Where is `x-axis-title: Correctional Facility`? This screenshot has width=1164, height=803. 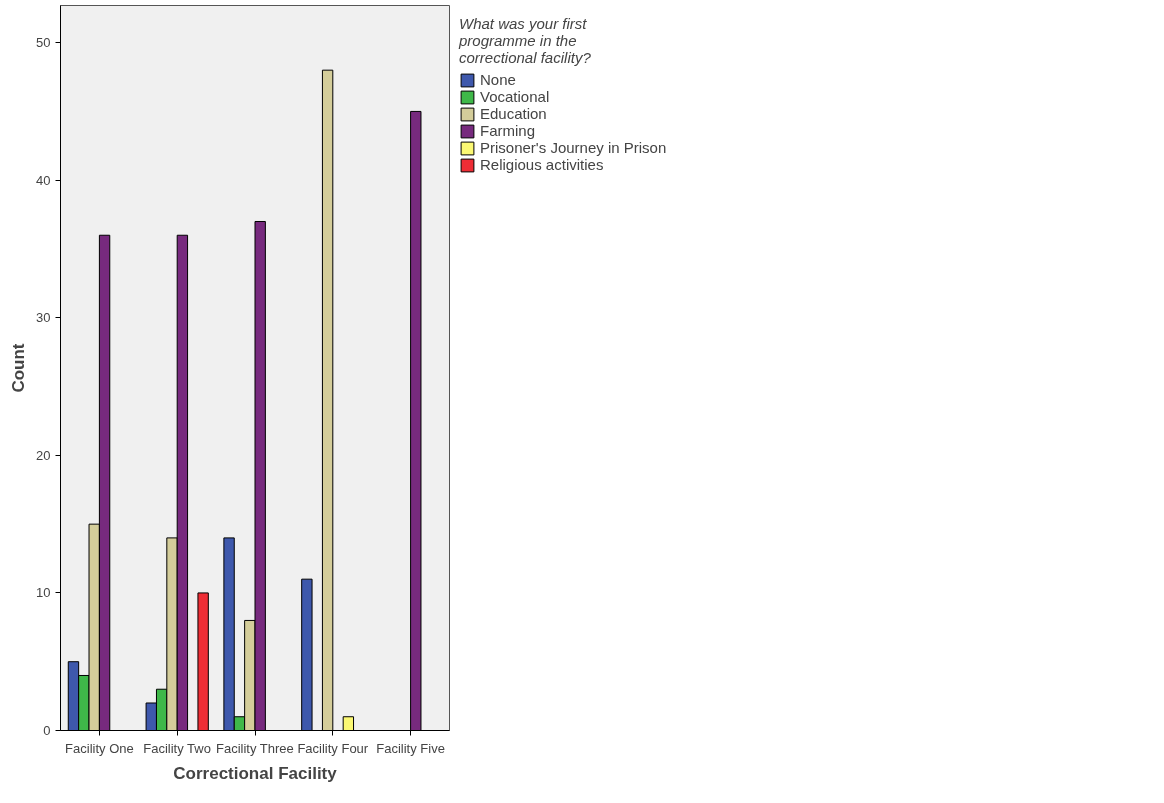
x-axis-title: Correctional Facility is located at coordinates (255, 773).